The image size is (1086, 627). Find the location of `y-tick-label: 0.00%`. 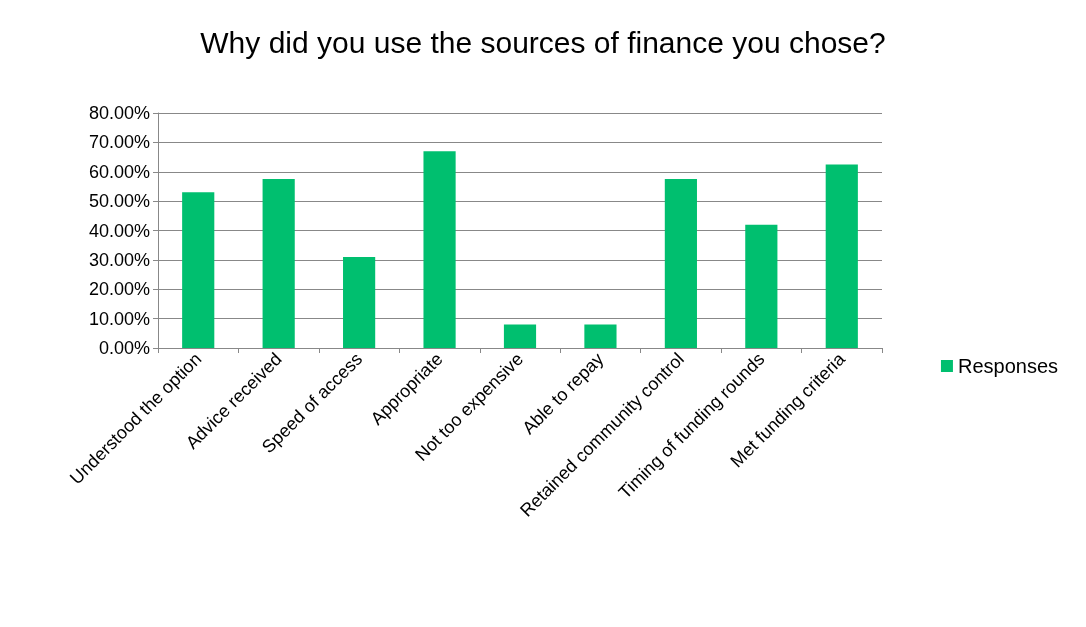

y-tick-label: 0.00% is located at coordinates (124, 348).